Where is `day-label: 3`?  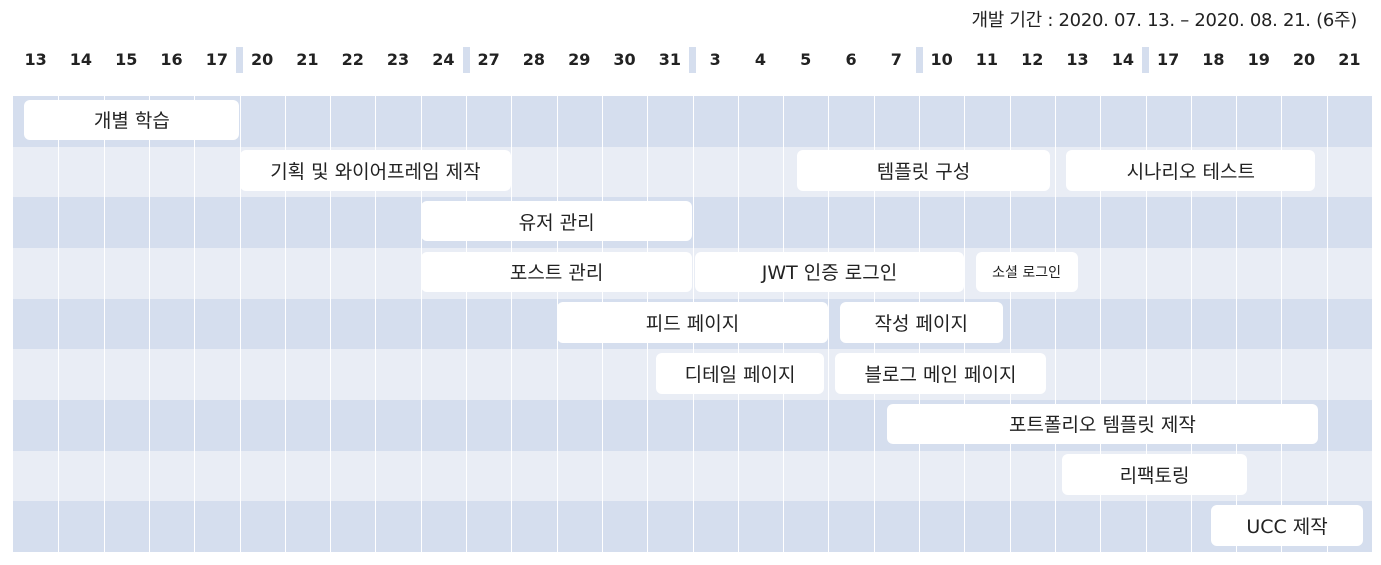 day-label: 3 is located at coordinates (715, 59).